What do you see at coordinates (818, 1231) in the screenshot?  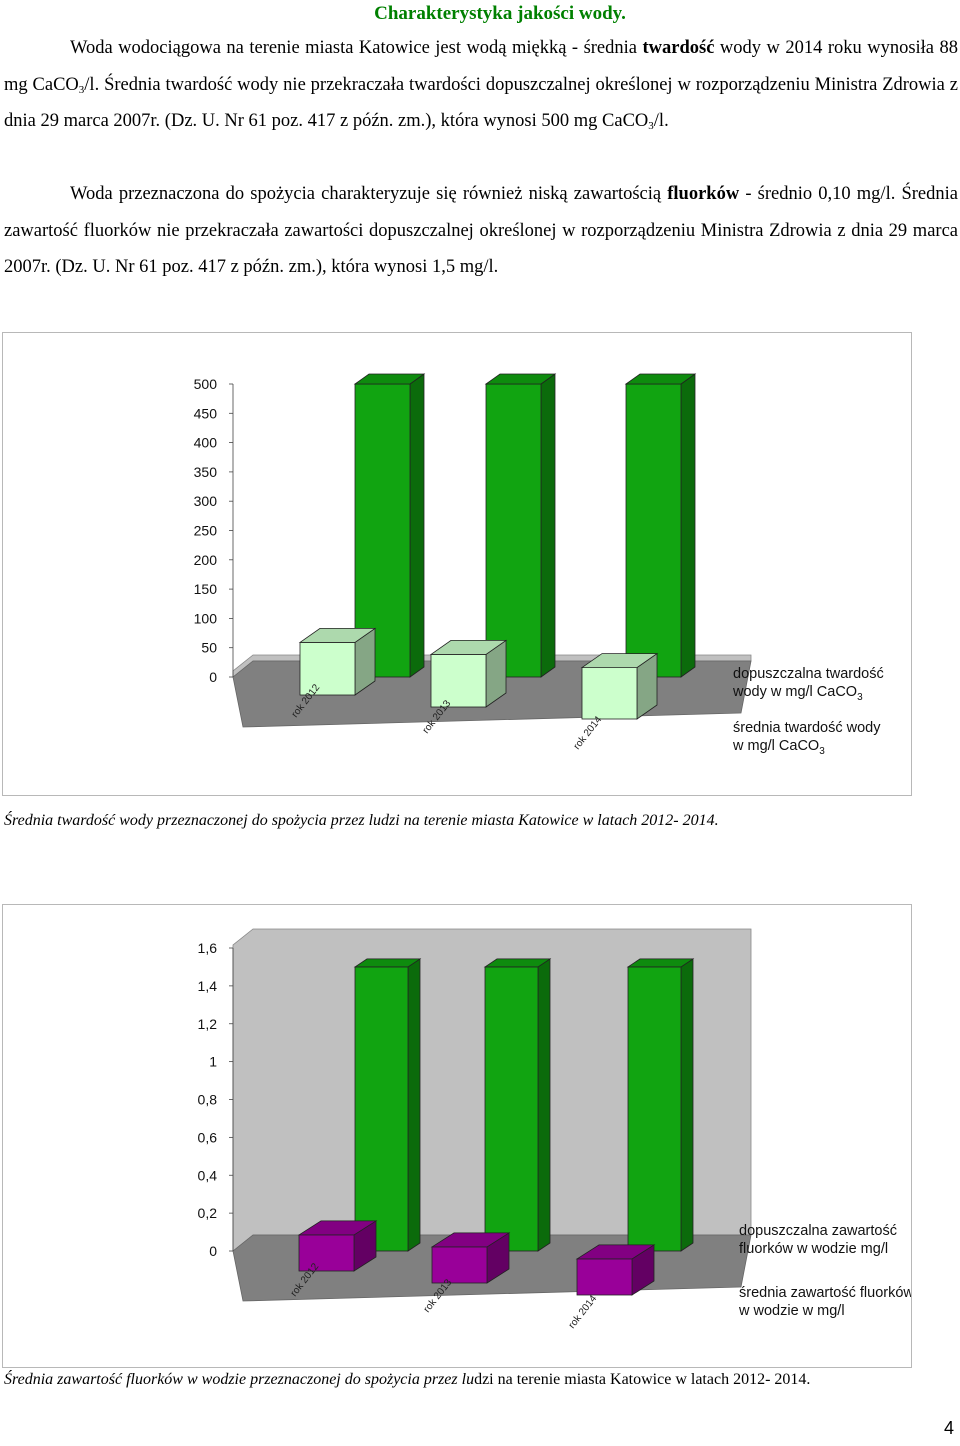 I see `legend-entry-line1: dopuszczalna zawartość` at bounding box center [818, 1231].